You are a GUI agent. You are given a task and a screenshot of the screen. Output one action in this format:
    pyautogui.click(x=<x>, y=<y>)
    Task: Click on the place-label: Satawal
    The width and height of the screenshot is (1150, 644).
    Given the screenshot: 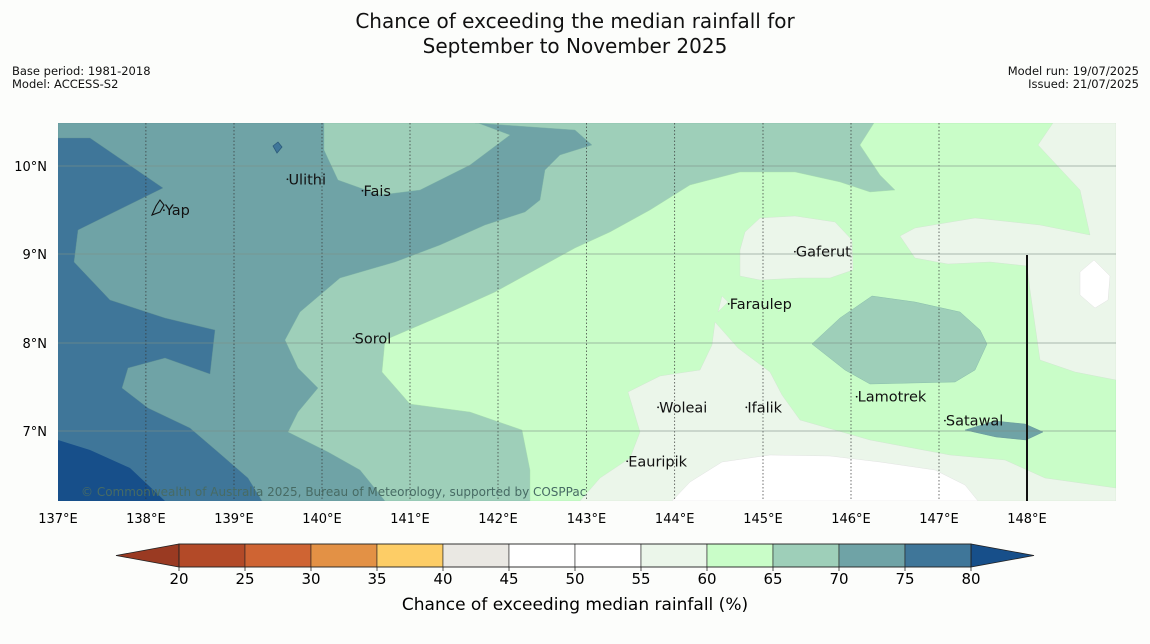 What is the action you would take?
    pyautogui.click(x=974, y=422)
    